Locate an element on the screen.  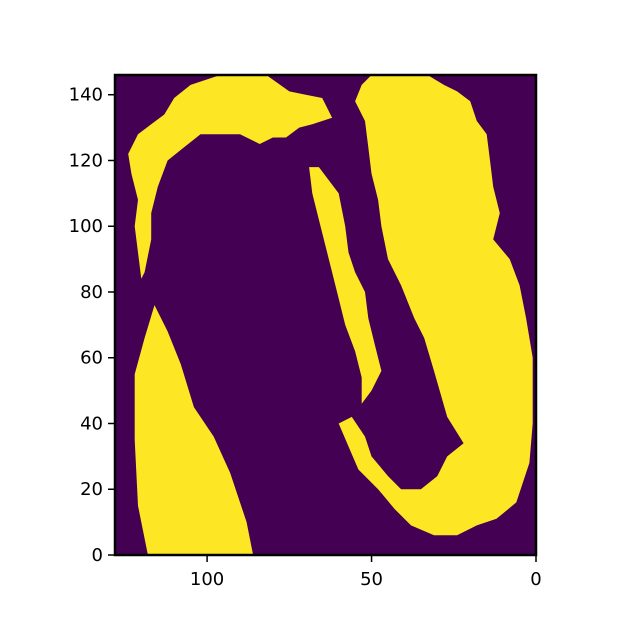
y-tick-label: 40 is located at coordinates (91, 423).